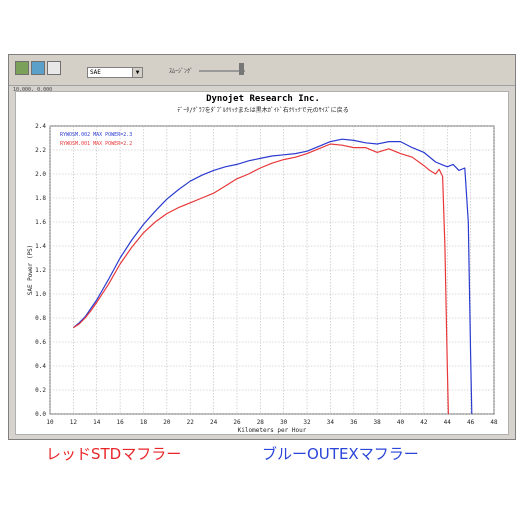  What do you see at coordinates (144, 422) in the screenshot?
I see `x-tick-label: 18` at bounding box center [144, 422].